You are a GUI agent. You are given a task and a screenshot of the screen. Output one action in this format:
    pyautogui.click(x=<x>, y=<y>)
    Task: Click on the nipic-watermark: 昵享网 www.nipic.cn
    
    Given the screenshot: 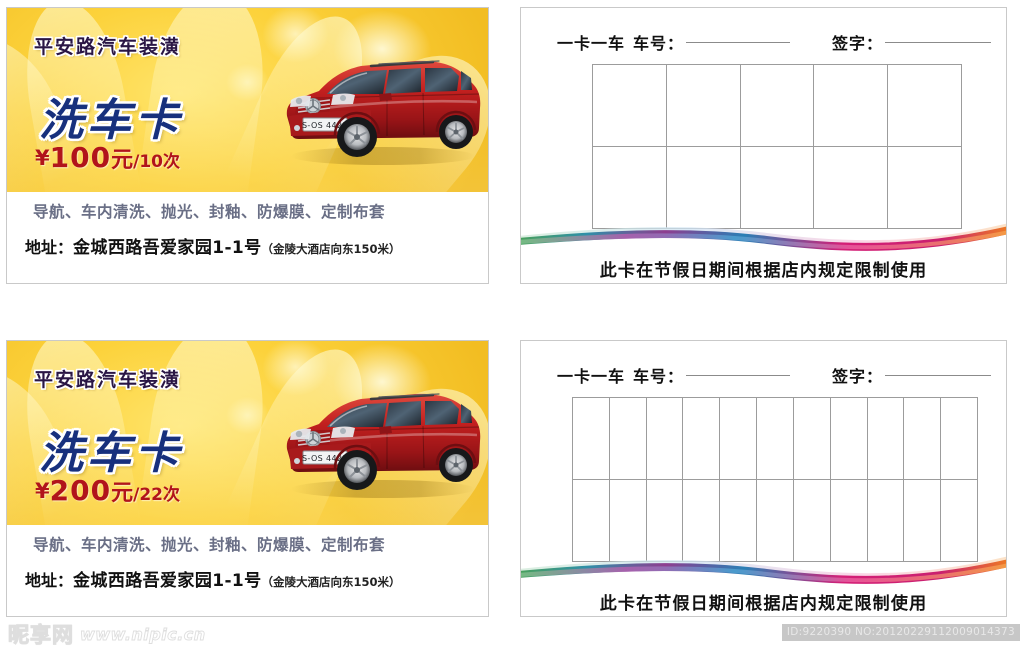 What is the action you would take?
    pyautogui.click(x=107, y=634)
    